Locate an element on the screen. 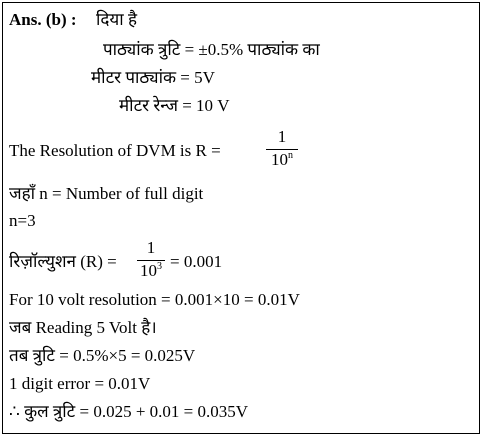 The image size is (486, 446). resolution-fraction: 1 10n is located at coordinates (282, 149).